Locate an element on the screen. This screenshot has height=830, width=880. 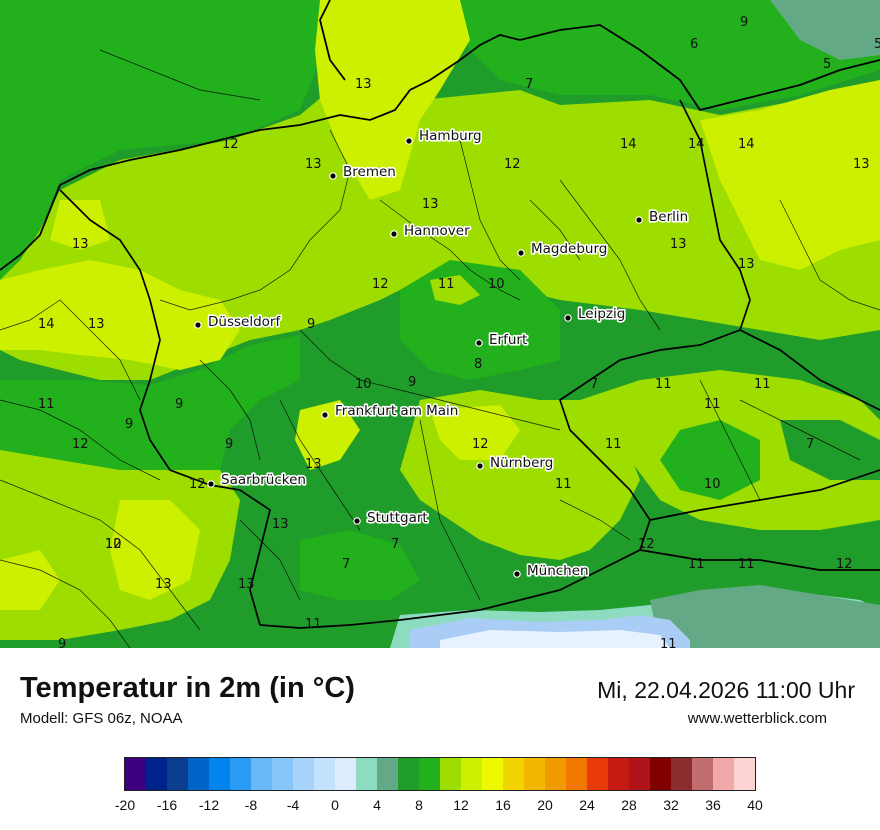
city-label-halo: Saarbrücken is located at coordinates (263, 480).